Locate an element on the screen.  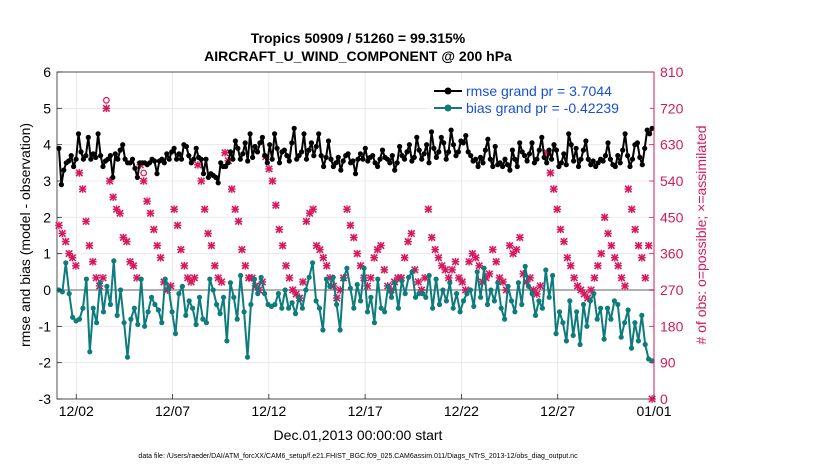
chart-title: Tropics 50909 / 51260 = 99.315% is located at coordinates (358, 38).